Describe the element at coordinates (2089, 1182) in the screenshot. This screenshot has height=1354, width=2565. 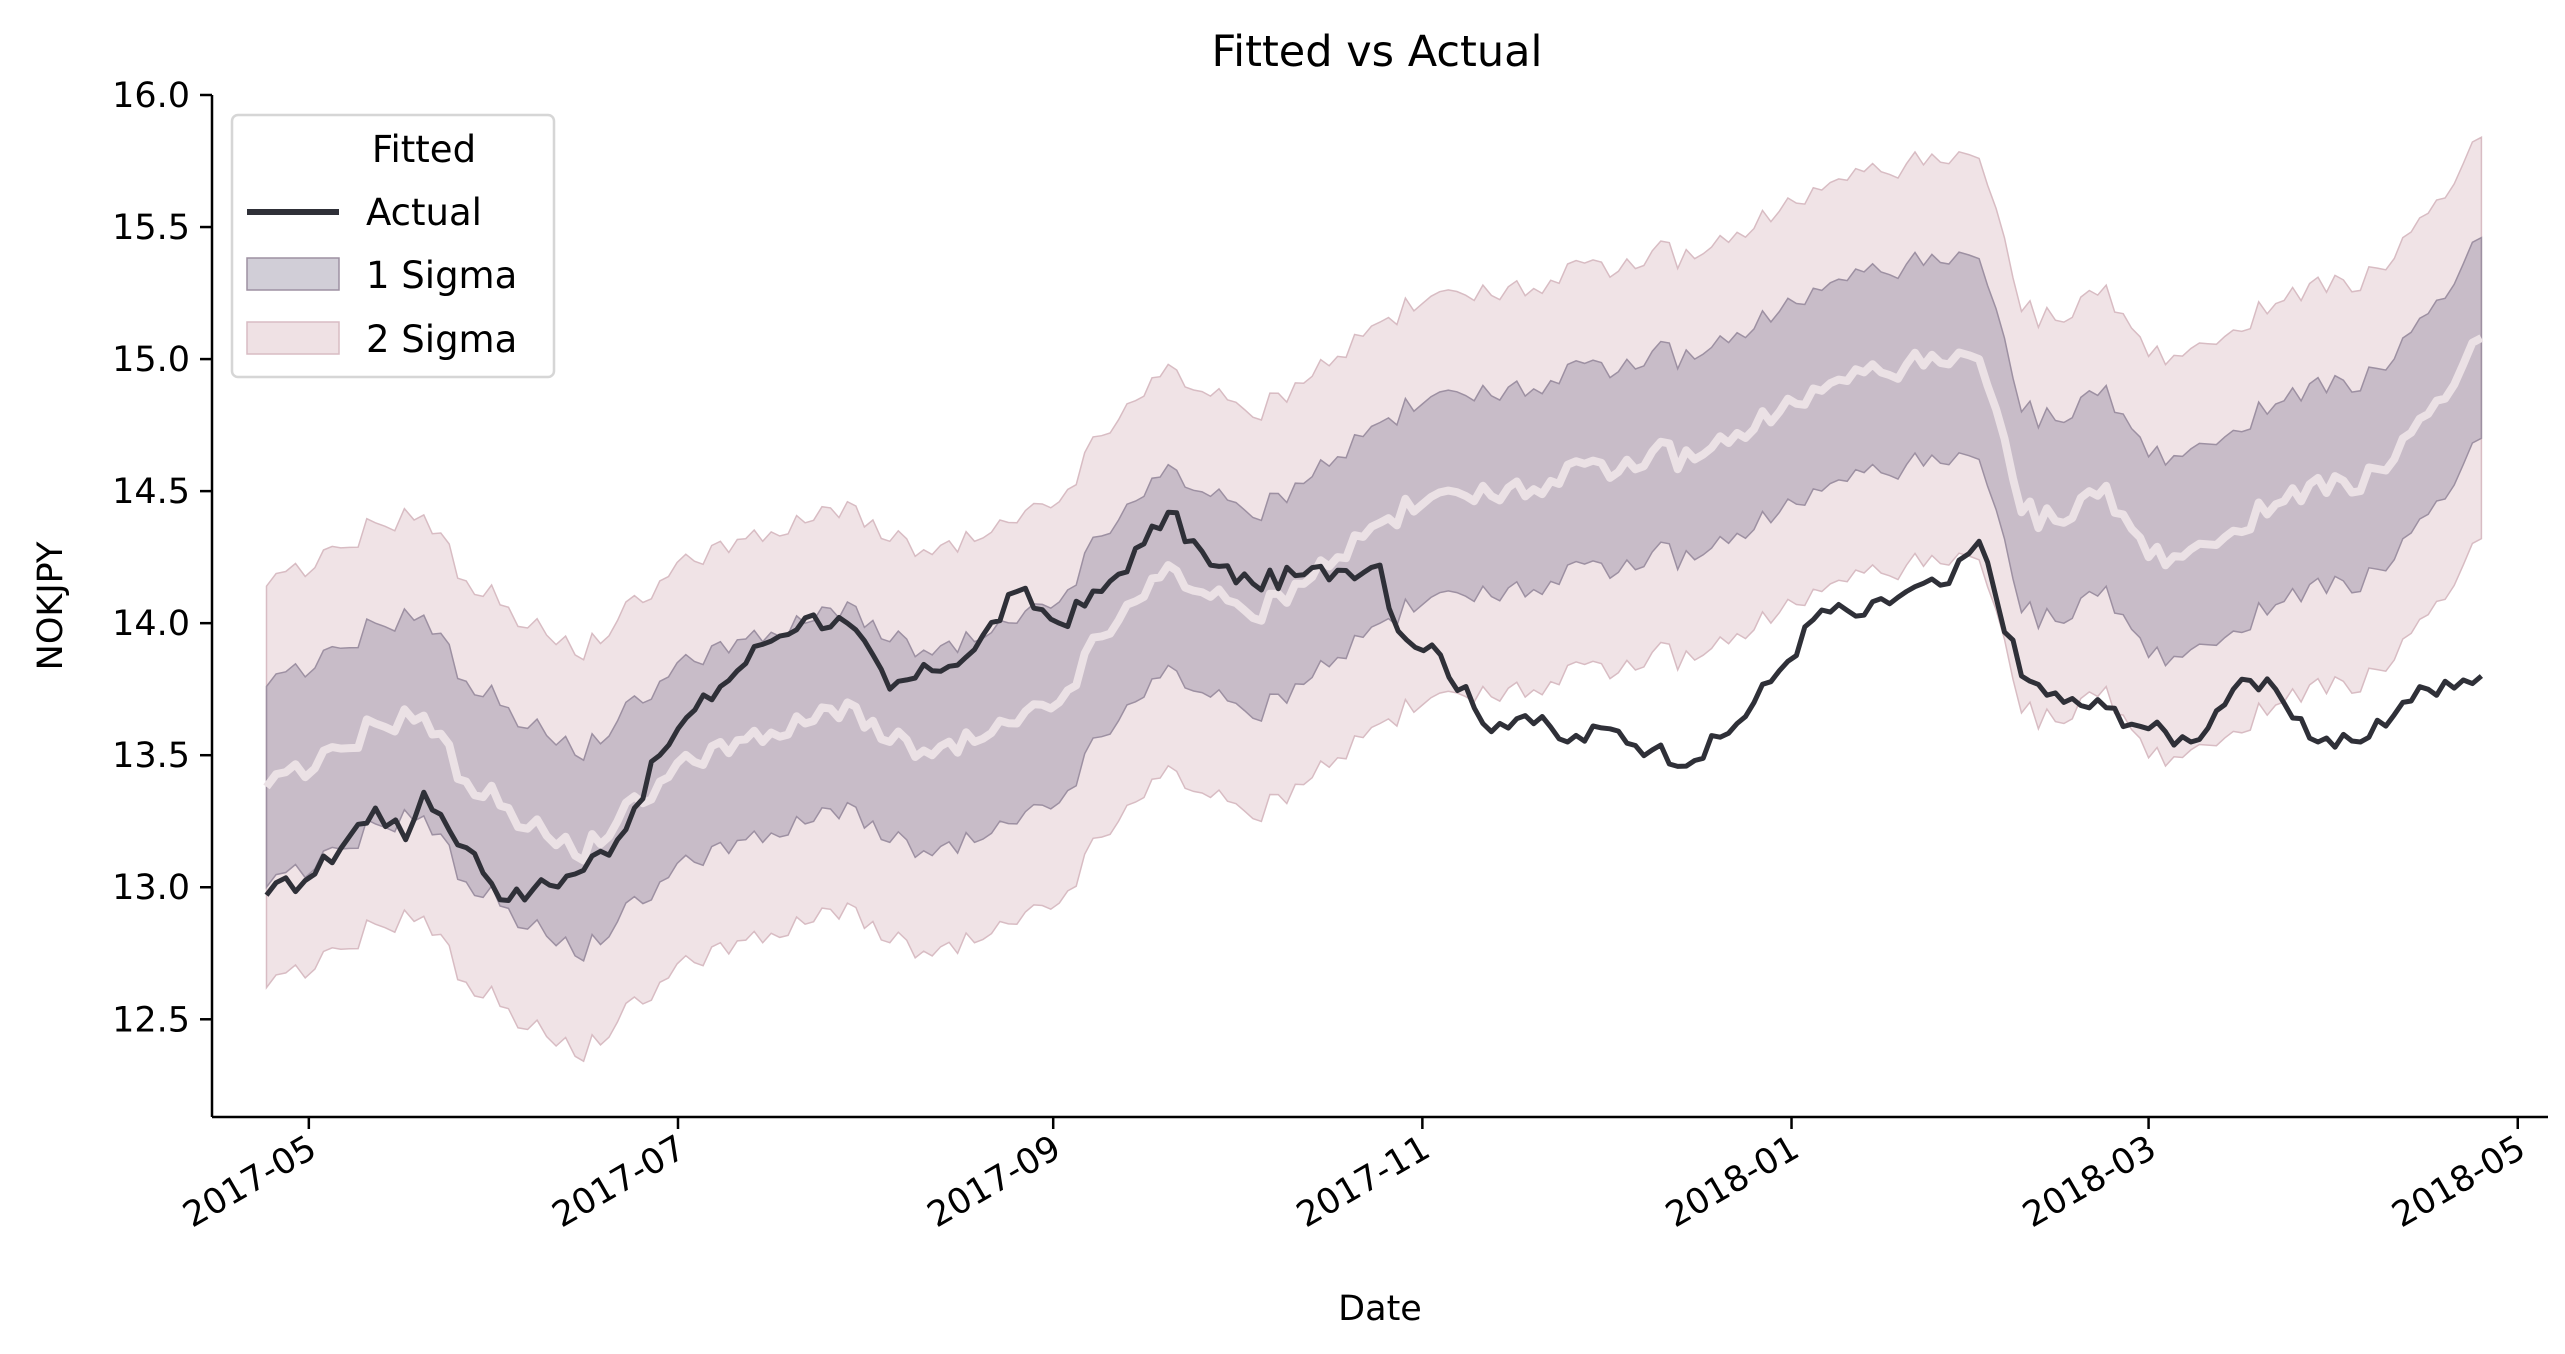
I see `x-tick-label: 2018-03` at that location.